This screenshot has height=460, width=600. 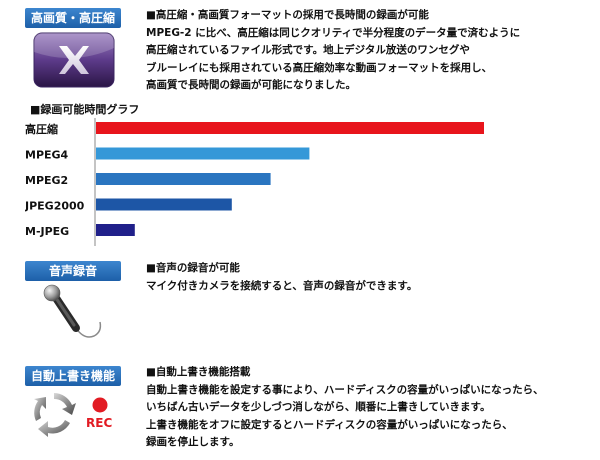 I want to click on section1-line: 高画質で長時間の録画が可能になりました。, so click(x=251, y=85).